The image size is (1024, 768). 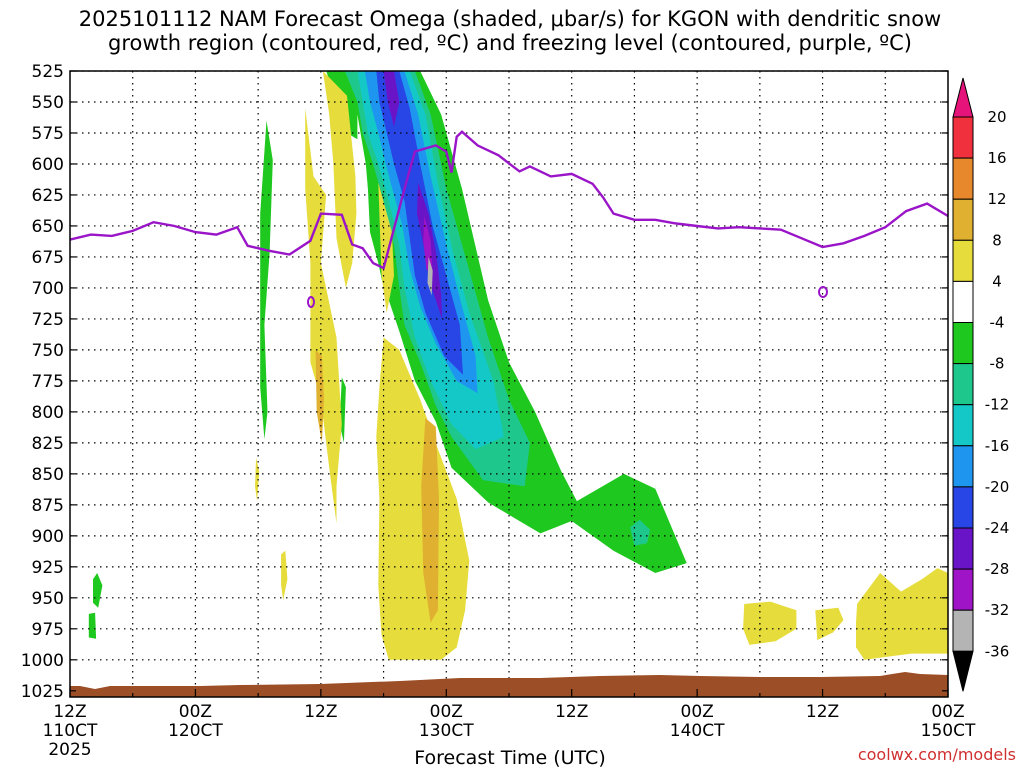 I want to click on x-tick-label-day: 140CT, so click(x=697, y=731).